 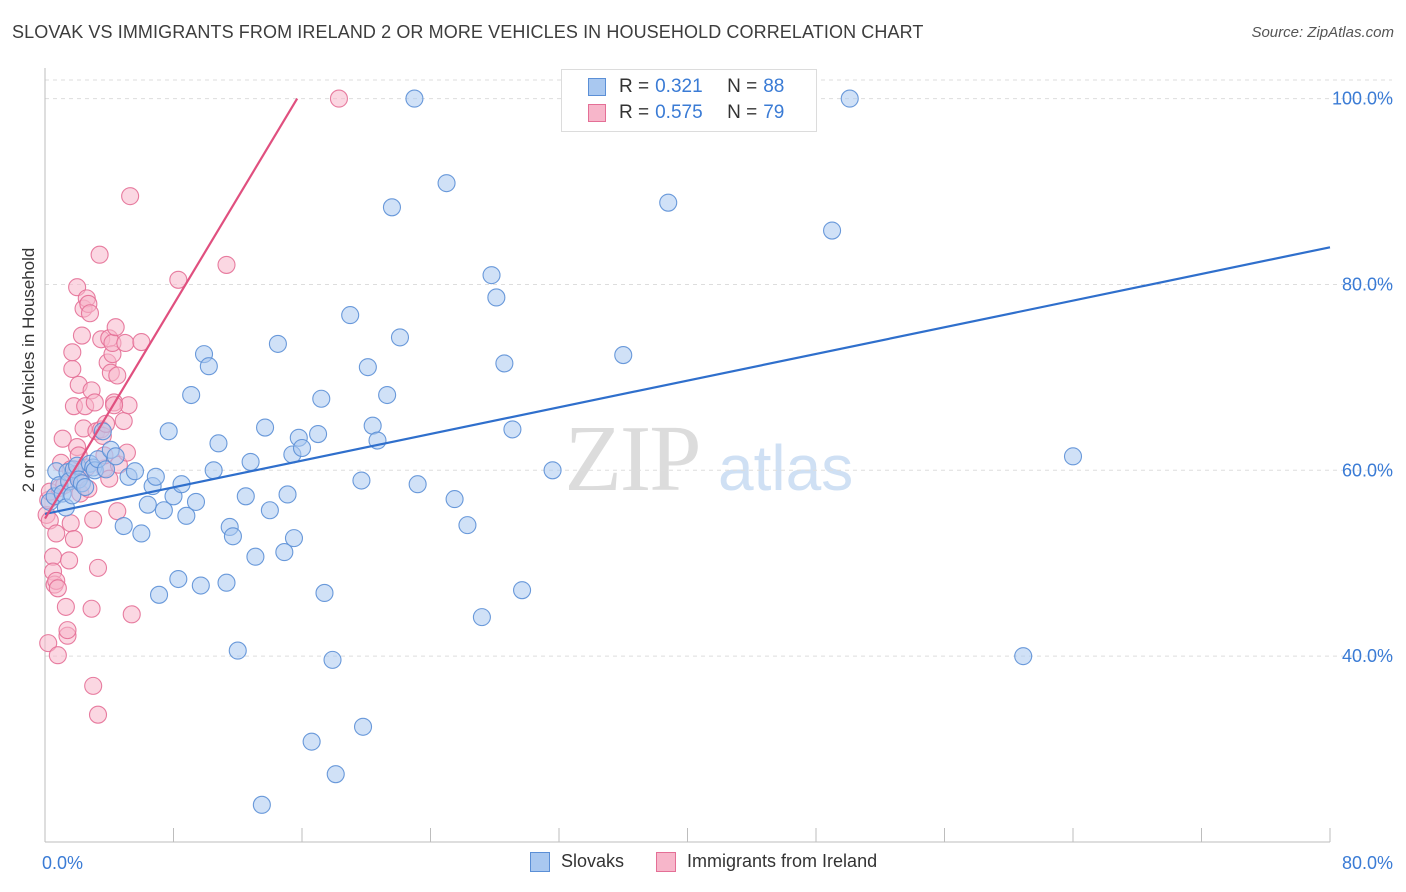 What do you see at coordinates (1322, 32) in the screenshot?
I see `source-label: Source: ZipAtlas.com` at bounding box center [1322, 32].